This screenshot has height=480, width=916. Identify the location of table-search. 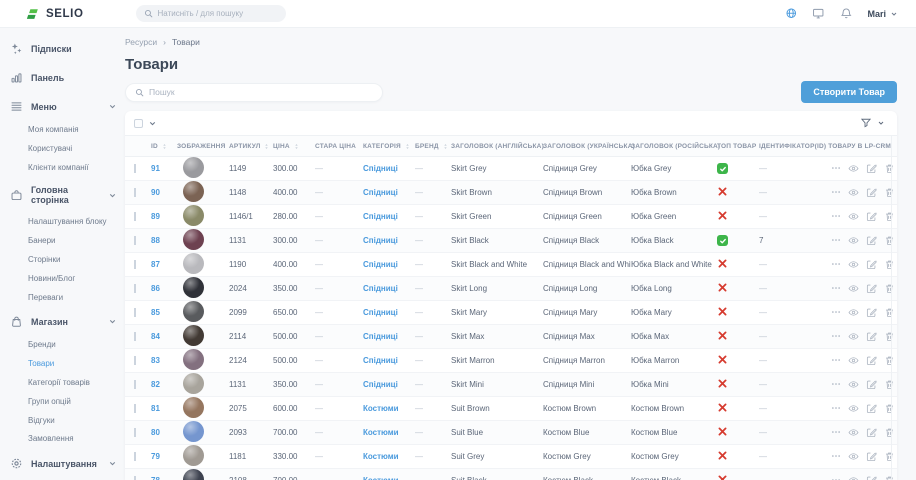
(254, 92).